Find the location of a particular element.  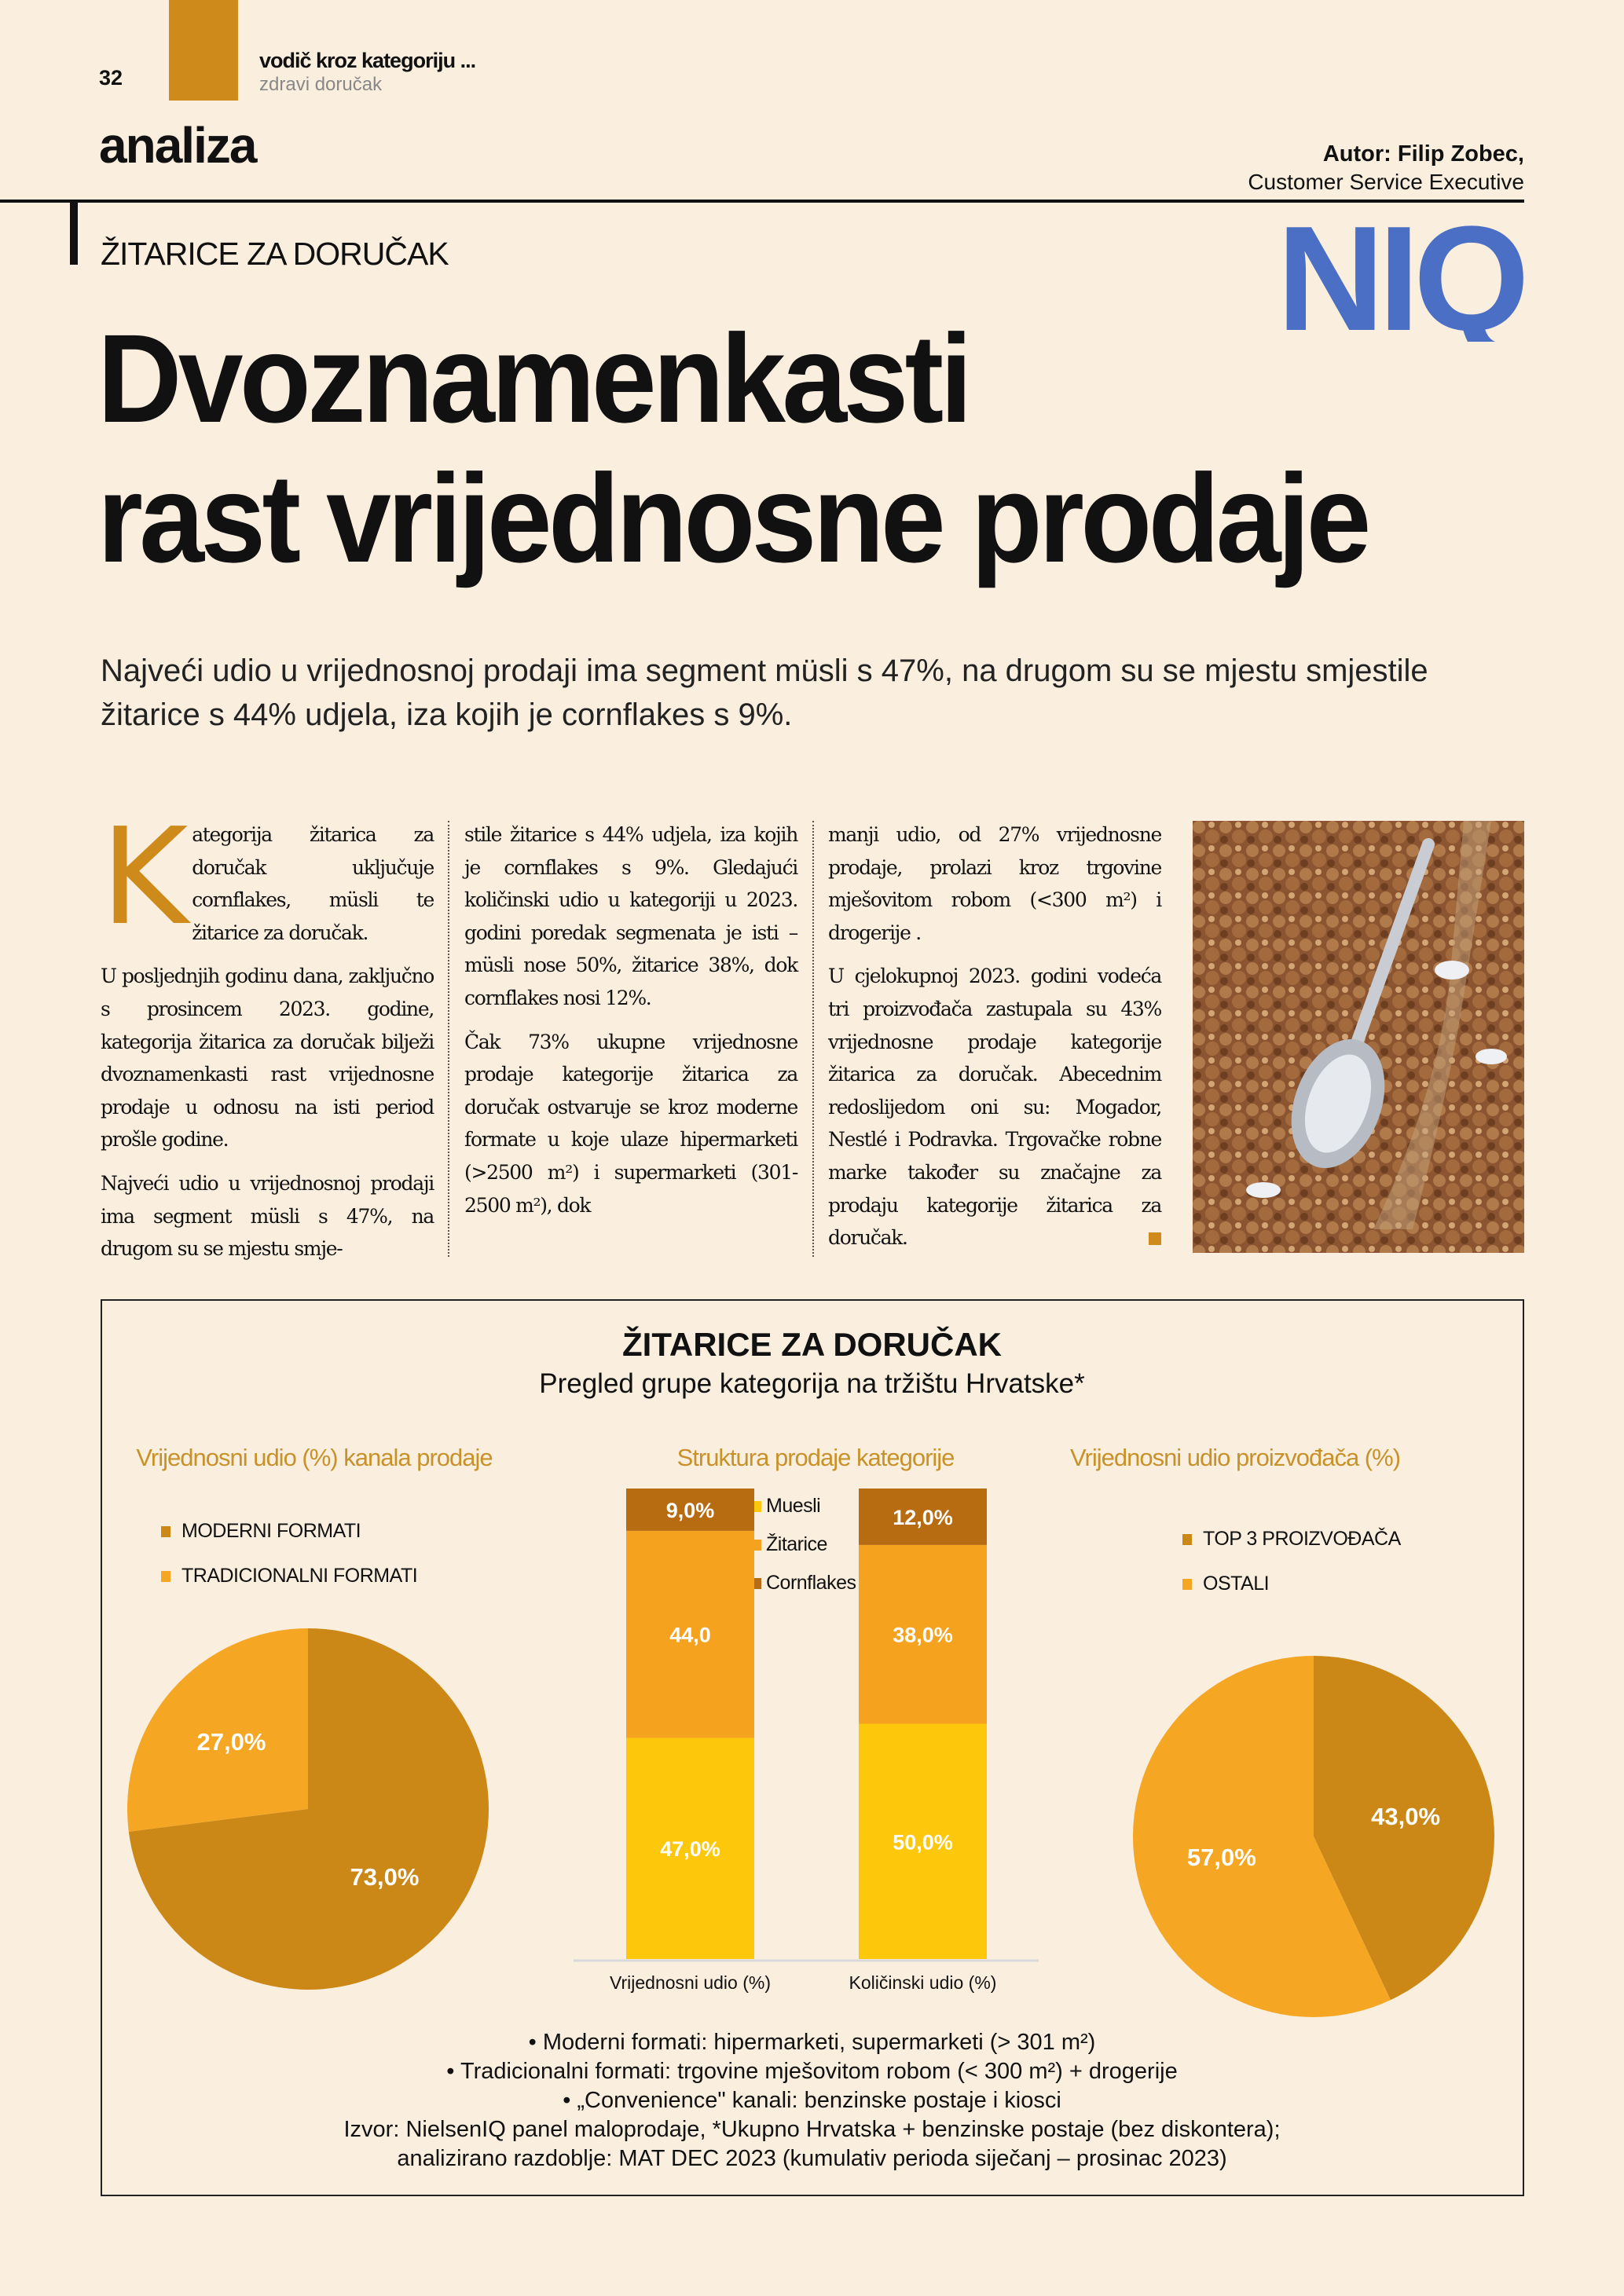

legend-label: MODERNI FORMATI is located at coordinates (271, 1531).